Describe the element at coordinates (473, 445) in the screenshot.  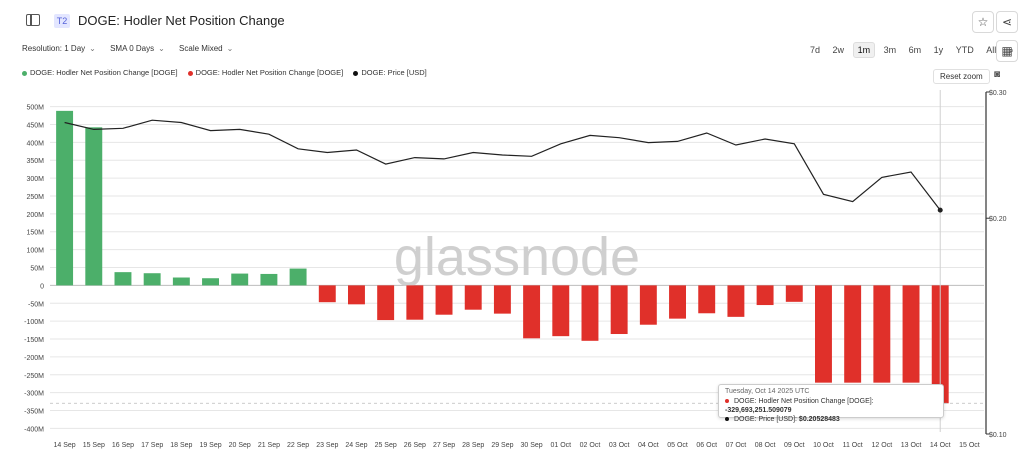
I see `x-tick-label: 28 Sep` at that location.